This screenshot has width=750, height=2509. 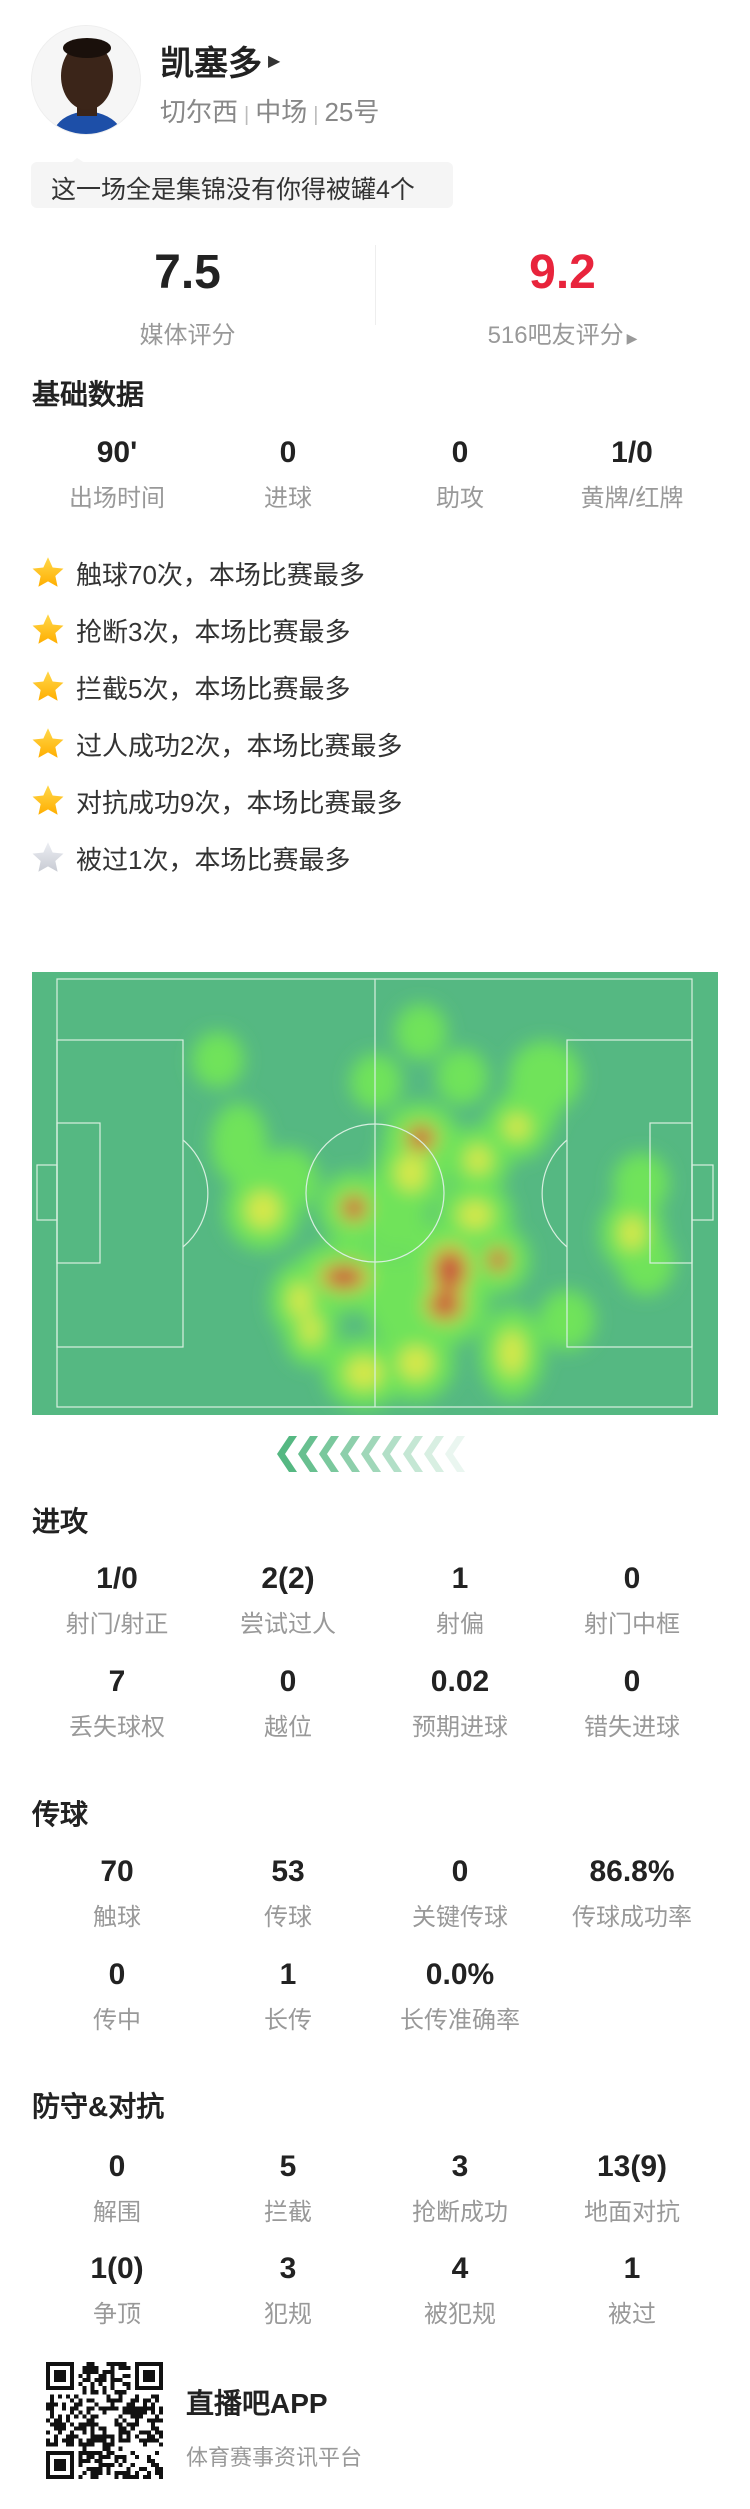 What do you see at coordinates (117, 1893) in the screenshot?
I see `stat-cell: 70 触球` at bounding box center [117, 1893].